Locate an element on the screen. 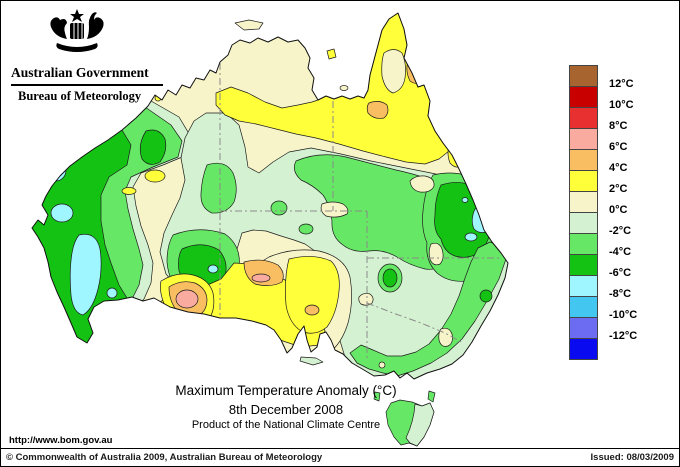  tasmania is located at coordinates (410, 423).